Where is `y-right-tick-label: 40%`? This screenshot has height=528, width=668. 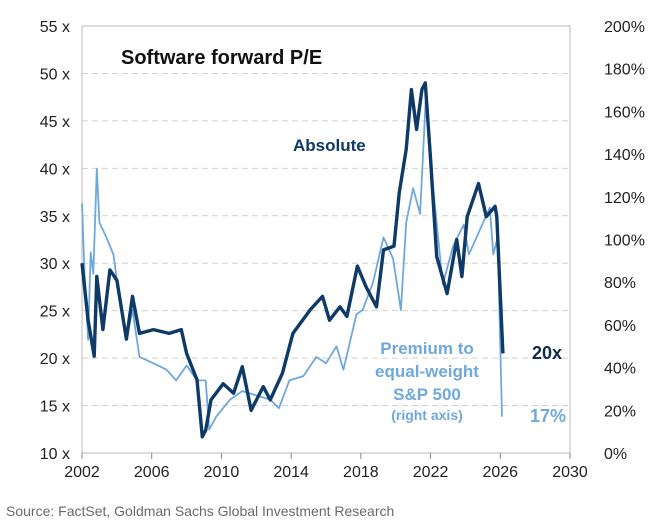
y-right-tick-label: 40% is located at coordinates (620, 369).